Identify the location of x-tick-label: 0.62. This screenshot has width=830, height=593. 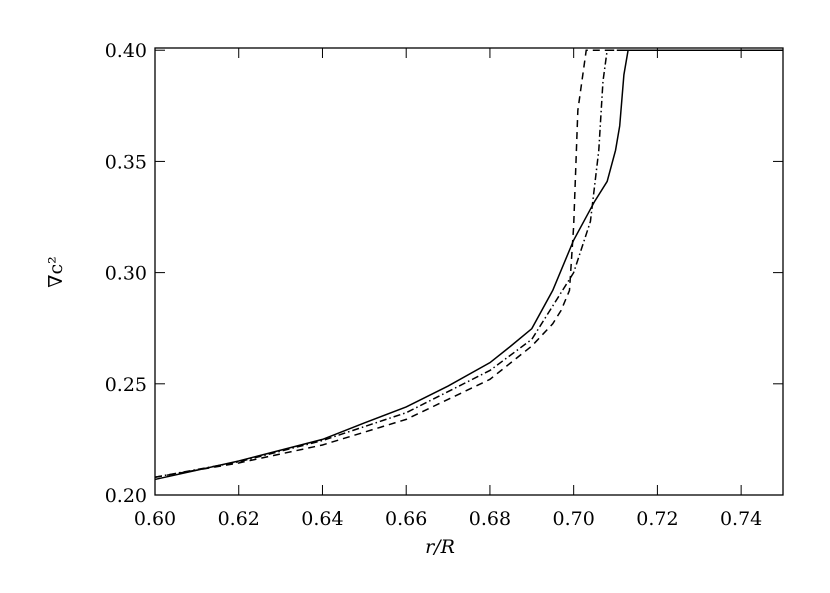
(239, 519).